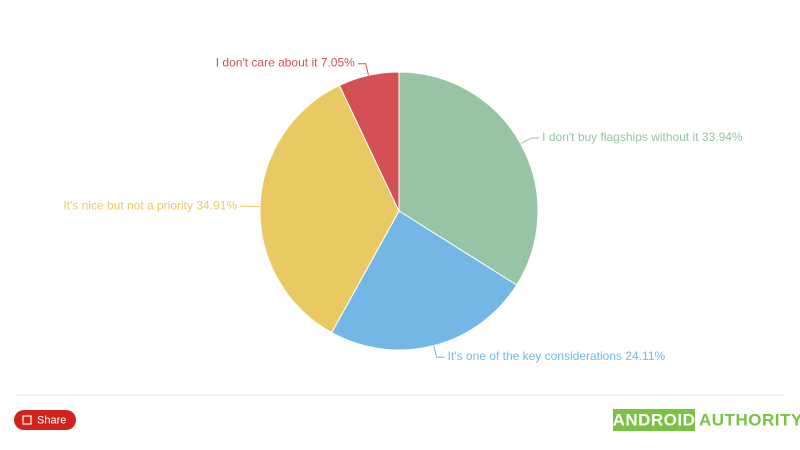 The height and width of the screenshot is (450, 800). What do you see at coordinates (51, 420) in the screenshot?
I see `share-label: Share` at bounding box center [51, 420].